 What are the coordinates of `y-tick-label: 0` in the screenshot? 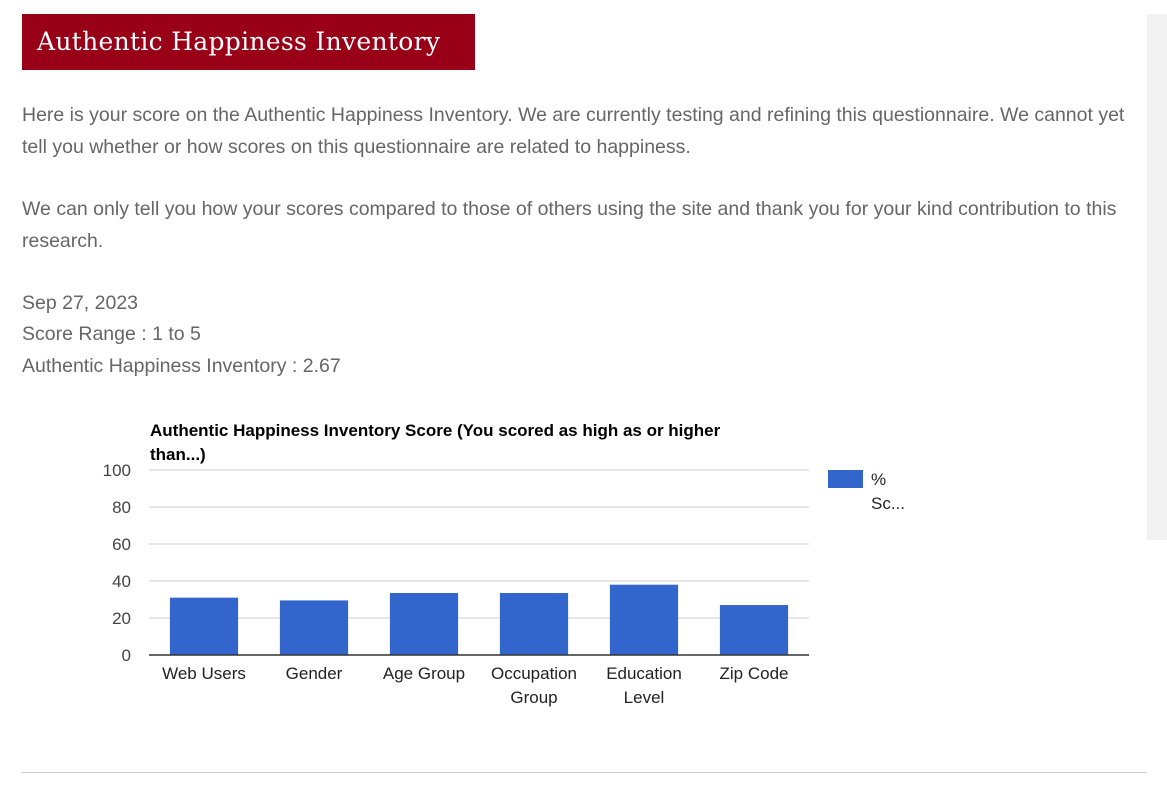 It's located at (126, 655).